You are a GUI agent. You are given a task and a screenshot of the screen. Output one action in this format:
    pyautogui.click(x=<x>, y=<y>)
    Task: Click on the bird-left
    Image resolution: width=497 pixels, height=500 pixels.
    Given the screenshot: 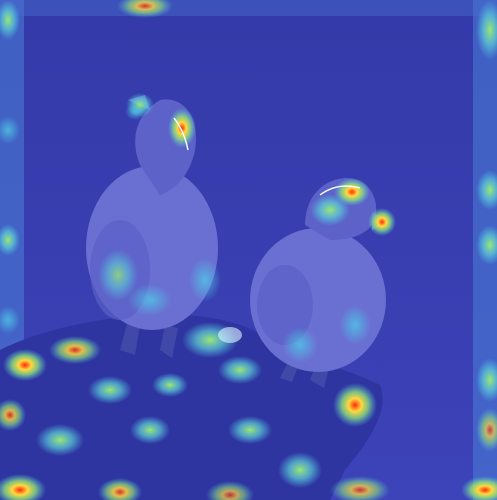 What is the action you would take?
    pyautogui.click(x=153, y=225)
    